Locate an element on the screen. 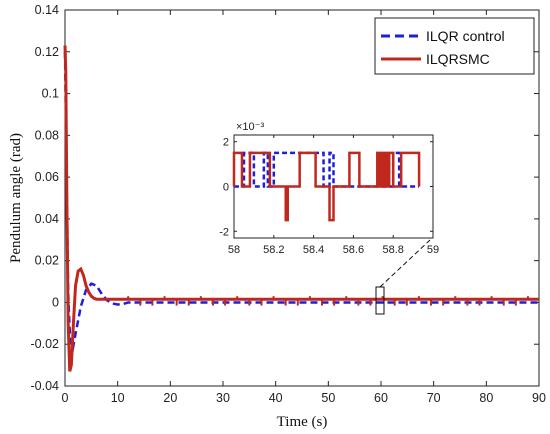  y-tick-label: 0.04 is located at coordinates (47, 219).